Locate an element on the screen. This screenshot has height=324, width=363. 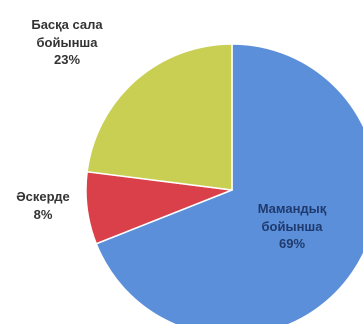
slice-percent-label: 8% is located at coordinates (43, 214).